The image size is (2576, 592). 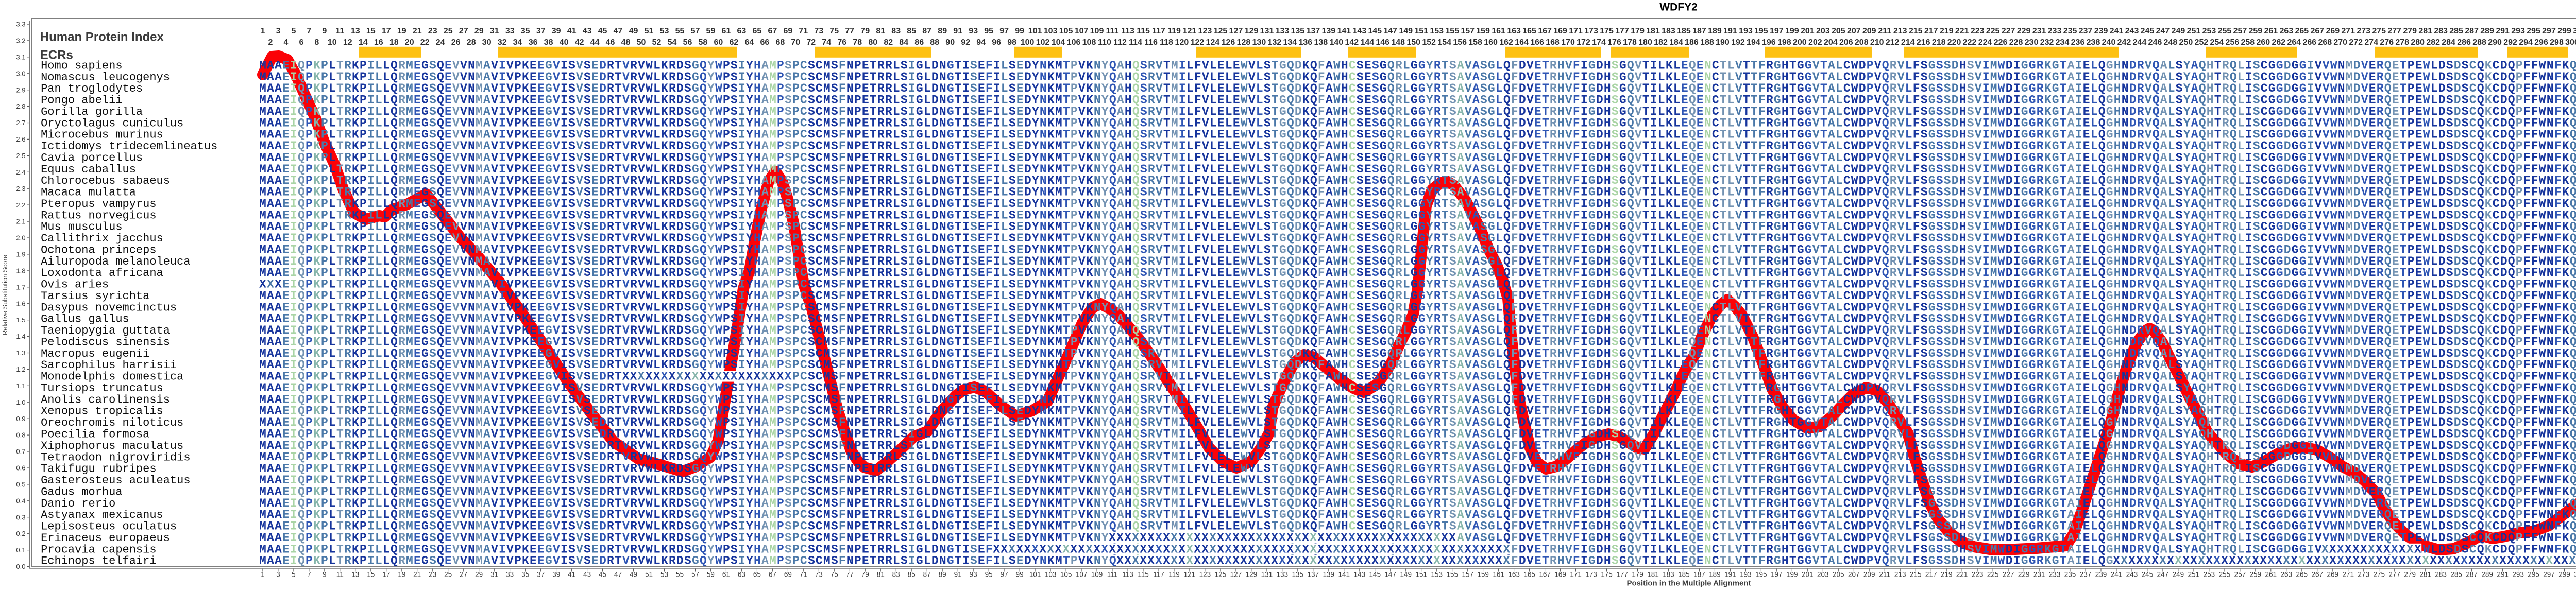 What do you see at coordinates (2101, 575) in the screenshot?
I see `svg-text: 239` at bounding box center [2101, 575].